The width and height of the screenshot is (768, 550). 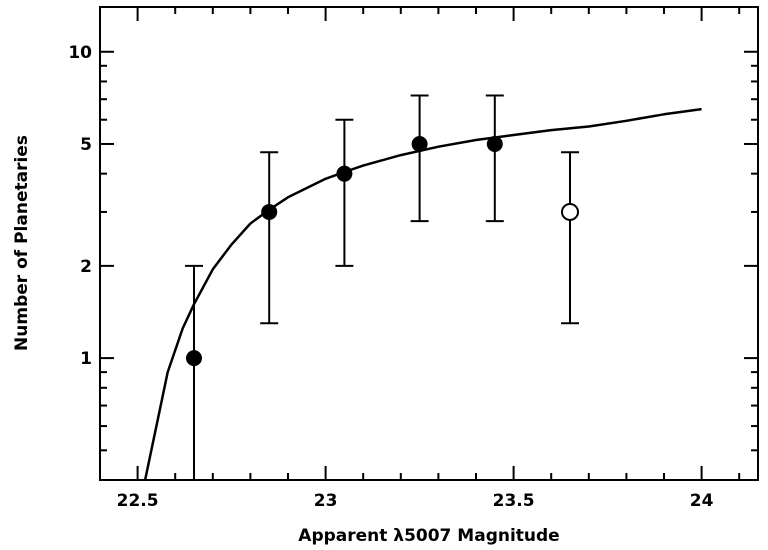 I want to click on x-tick-label: 24, so click(x=702, y=501).